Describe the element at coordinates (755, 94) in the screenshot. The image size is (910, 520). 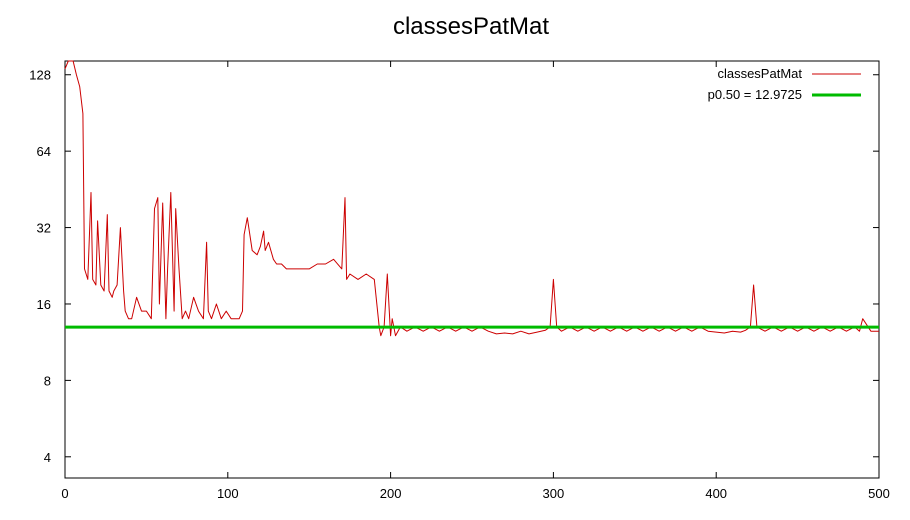
I see `legend-label-series-2: p0.50 = 12.9725` at that location.